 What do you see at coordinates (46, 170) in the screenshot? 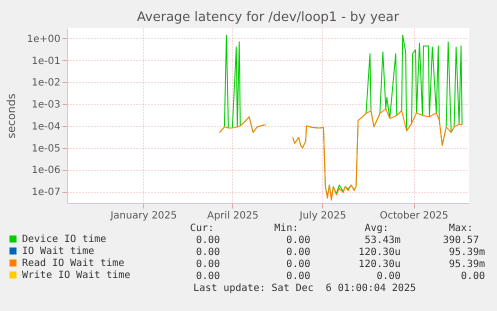
I see `y-tick-label: 1e-06` at bounding box center [46, 170].